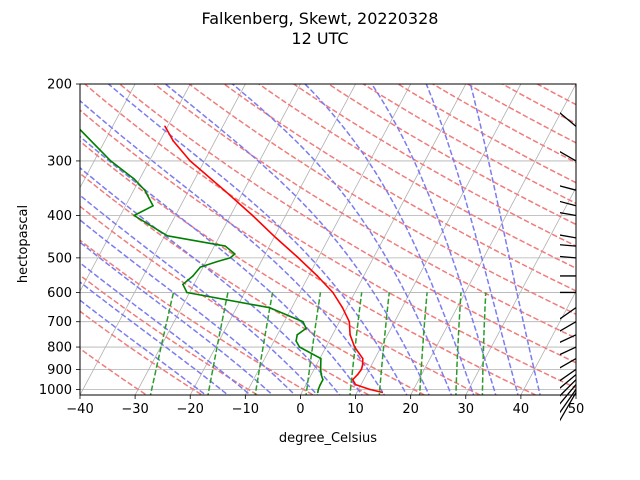 This screenshot has width=640, height=480. What do you see at coordinates (466, 409) in the screenshot?
I see `x-tick-label: 30` at bounding box center [466, 409].